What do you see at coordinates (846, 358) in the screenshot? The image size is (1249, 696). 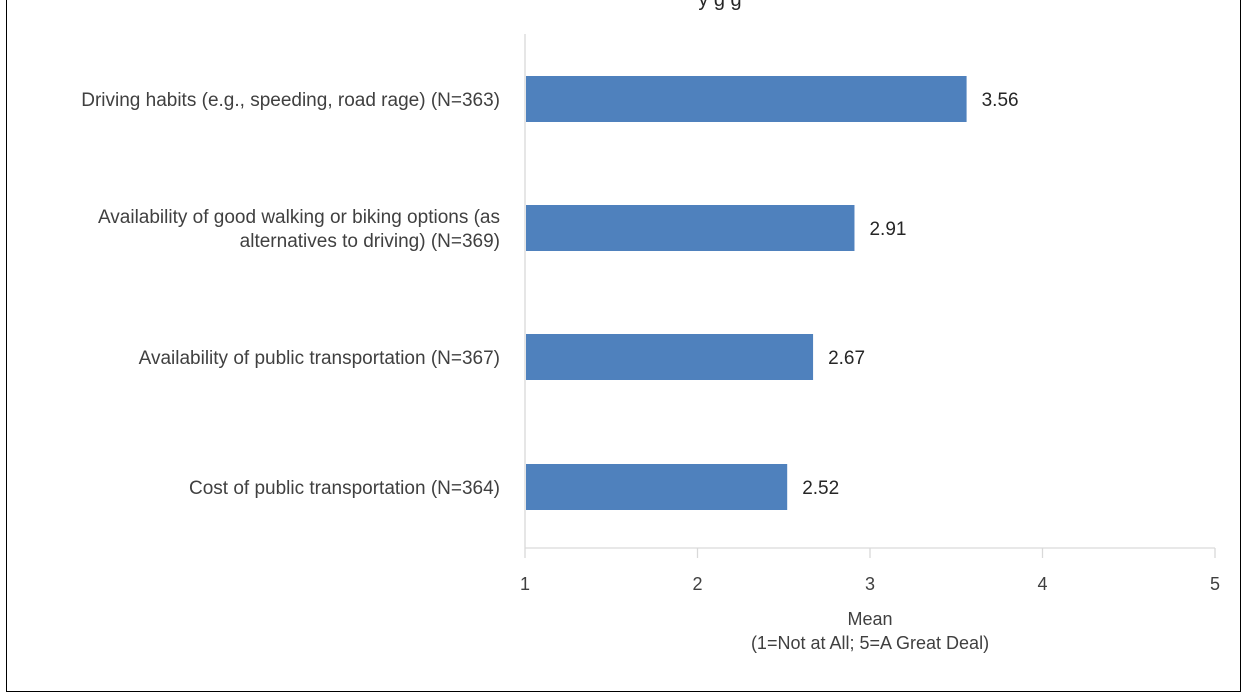 I see `bar-value-label: 2.67` at bounding box center [846, 358].